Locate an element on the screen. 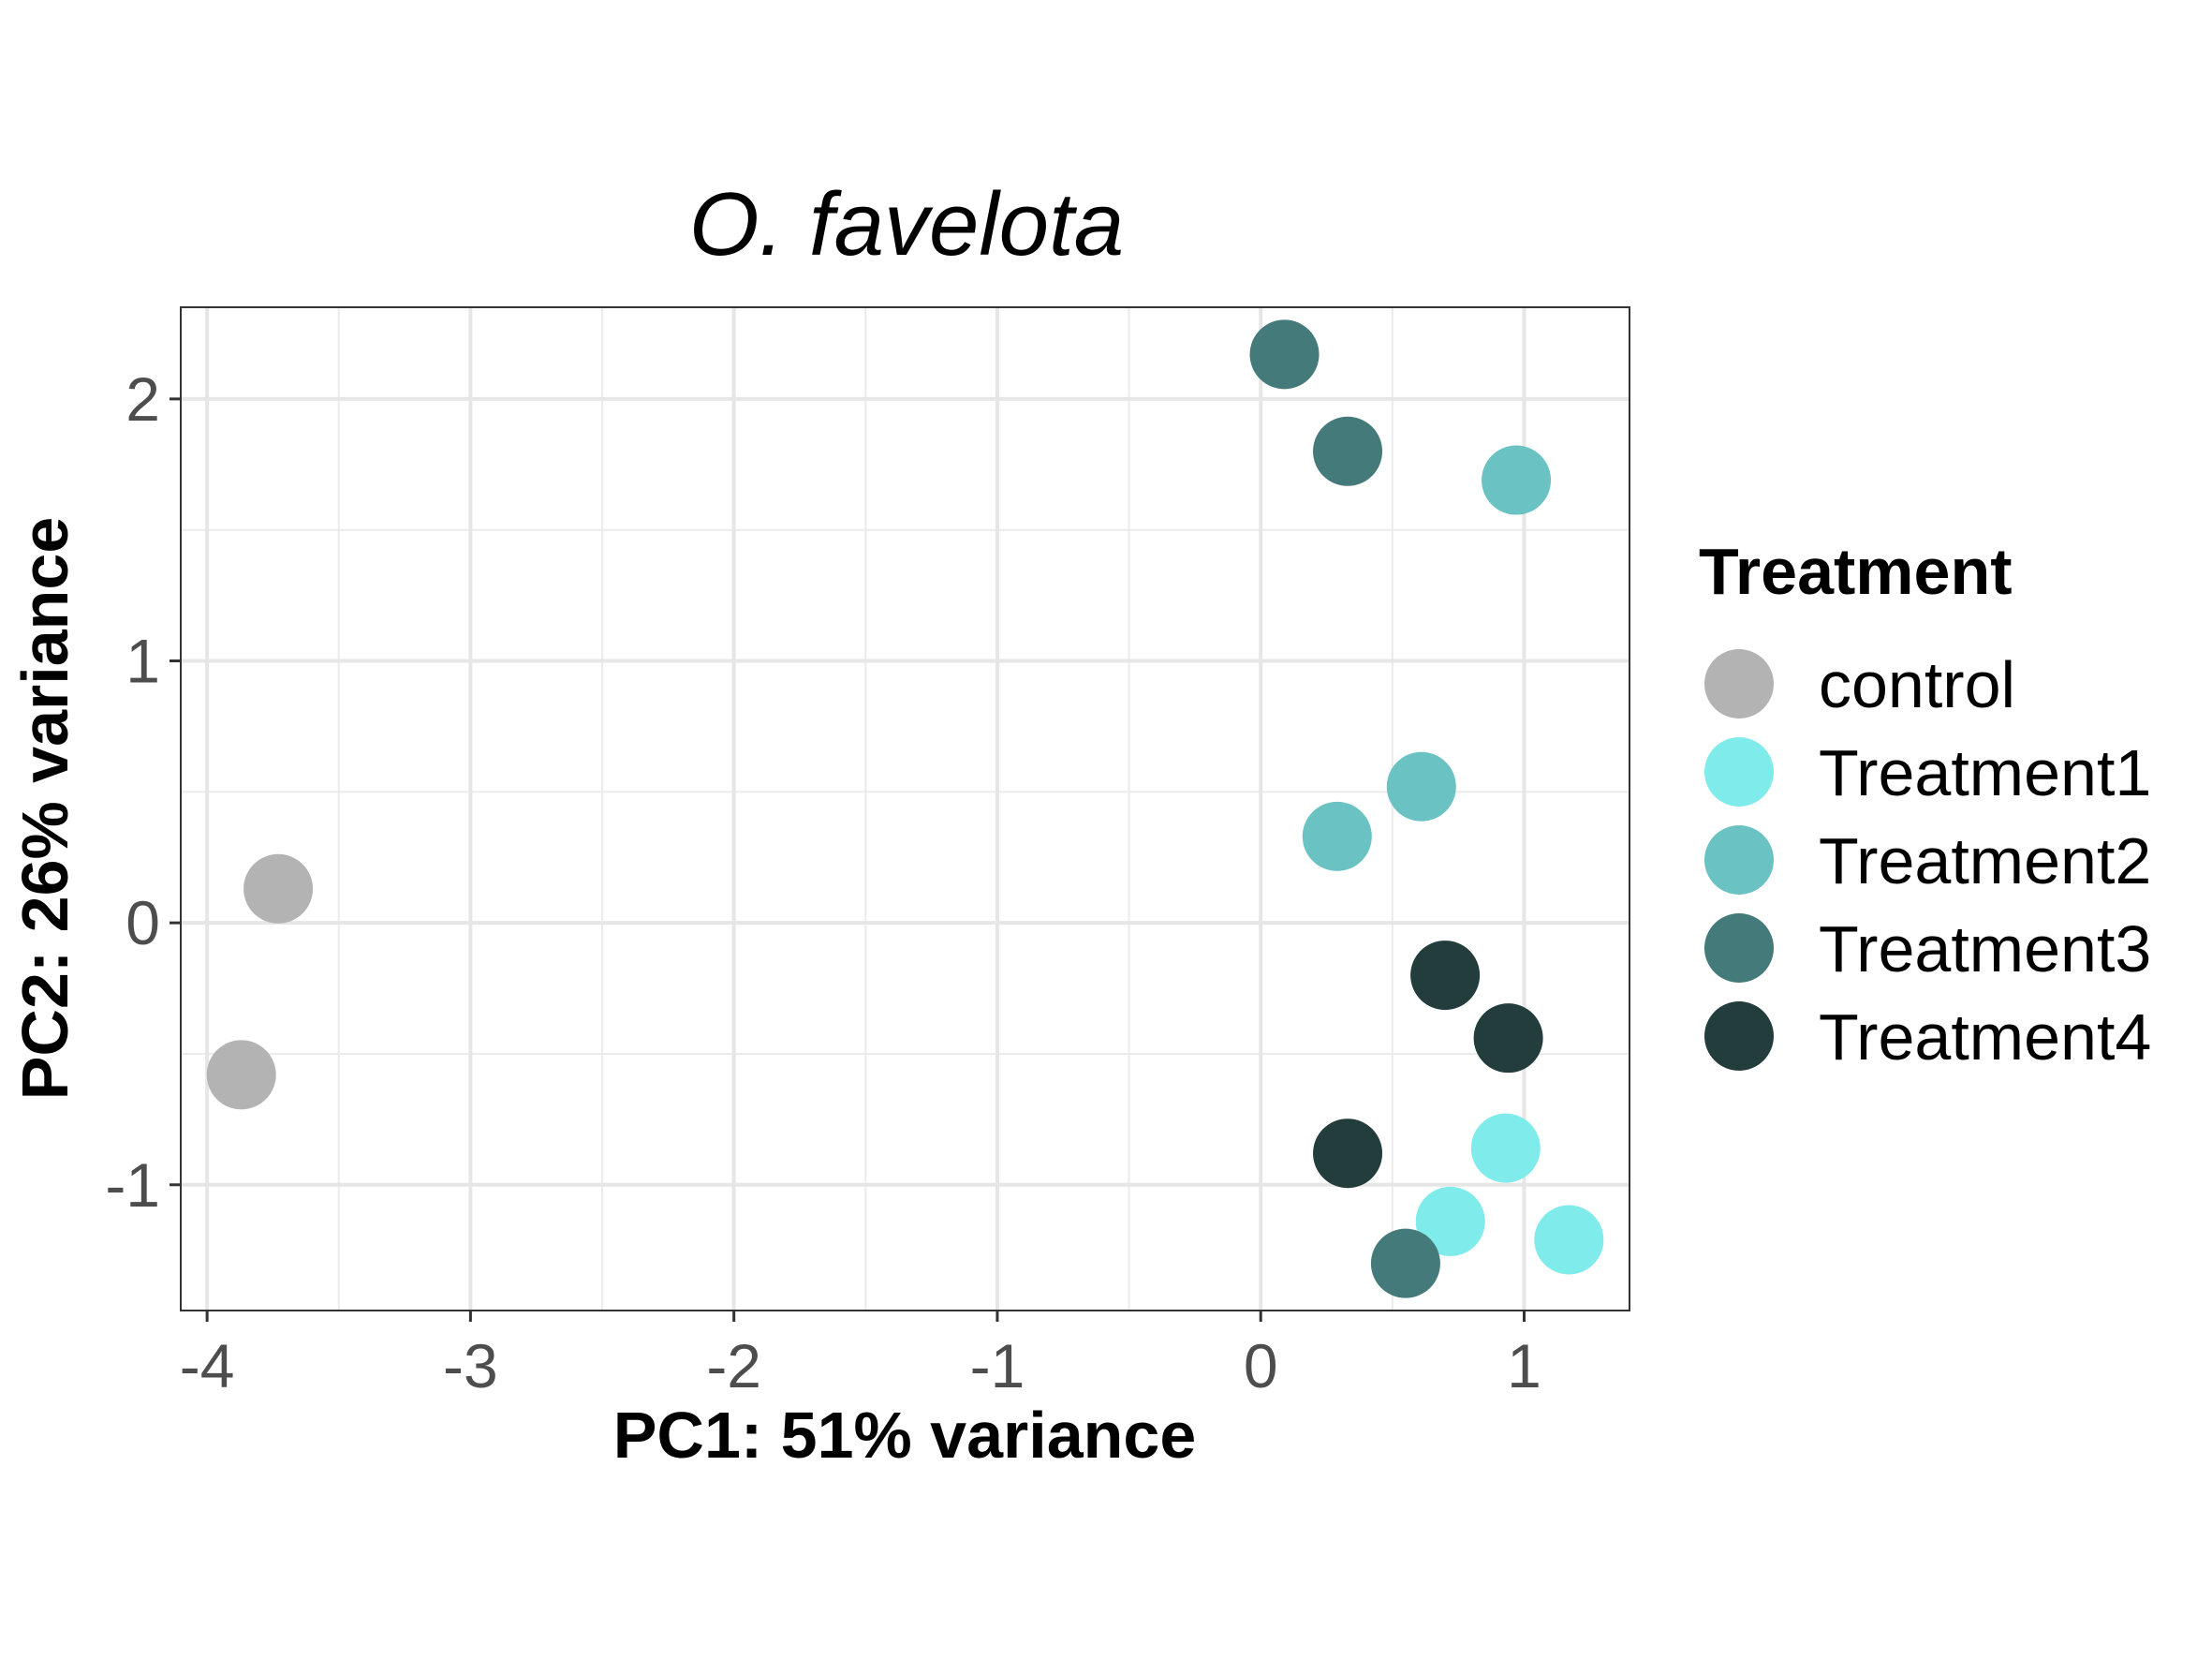 The image size is (2212, 1659). y-axis-title: PC2: 26% variance is located at coordinates (44, 809).